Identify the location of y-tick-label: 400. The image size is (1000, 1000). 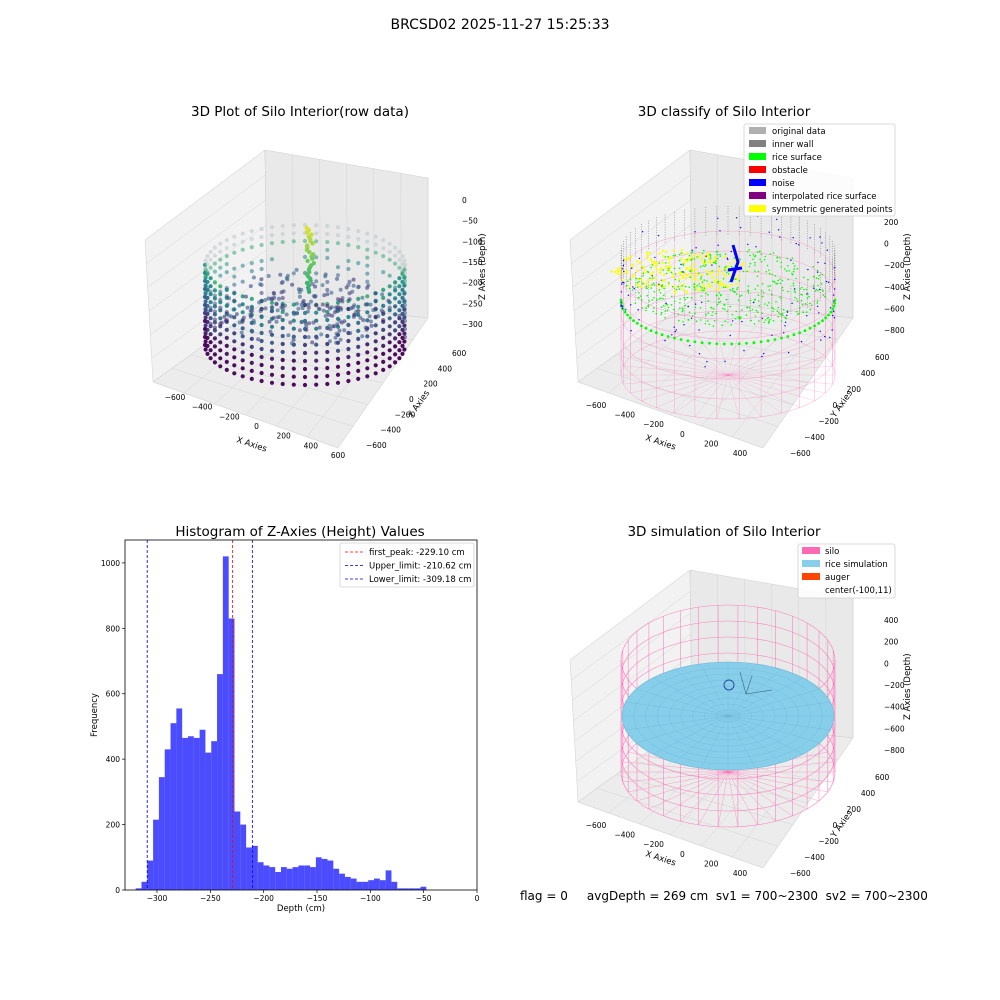
(113, 759).